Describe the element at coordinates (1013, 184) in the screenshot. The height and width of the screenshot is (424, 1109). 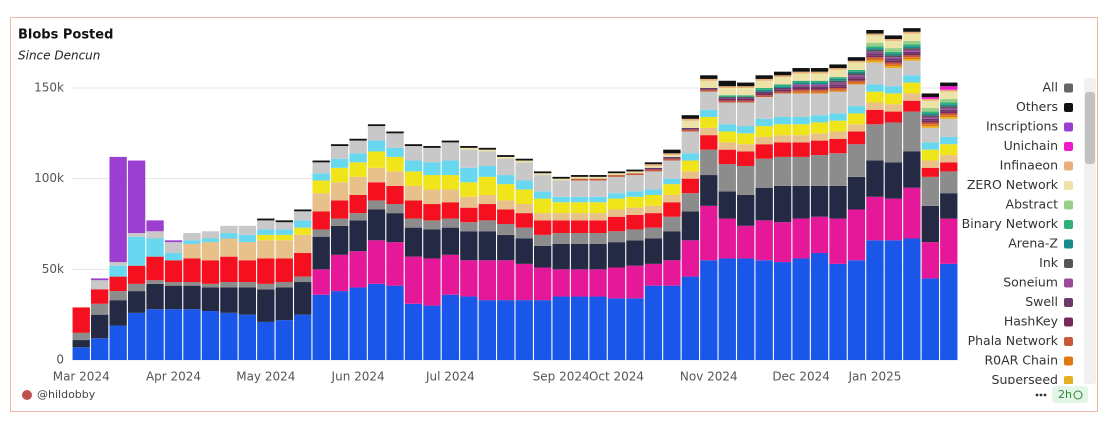
I see `legend-label: ZERO Network` at that location.